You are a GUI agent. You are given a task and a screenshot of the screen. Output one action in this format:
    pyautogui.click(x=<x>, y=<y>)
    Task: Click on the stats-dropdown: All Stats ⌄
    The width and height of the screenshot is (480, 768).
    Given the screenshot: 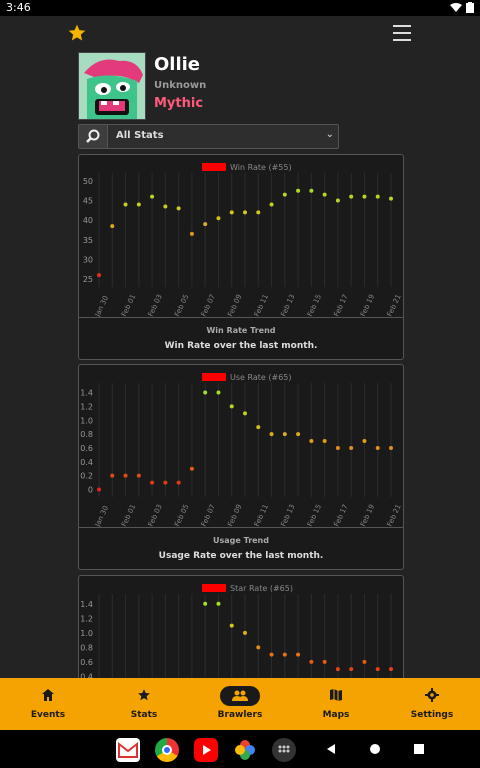 What is the action you would take?
    pyautogui.click(x=208, y=136)
    